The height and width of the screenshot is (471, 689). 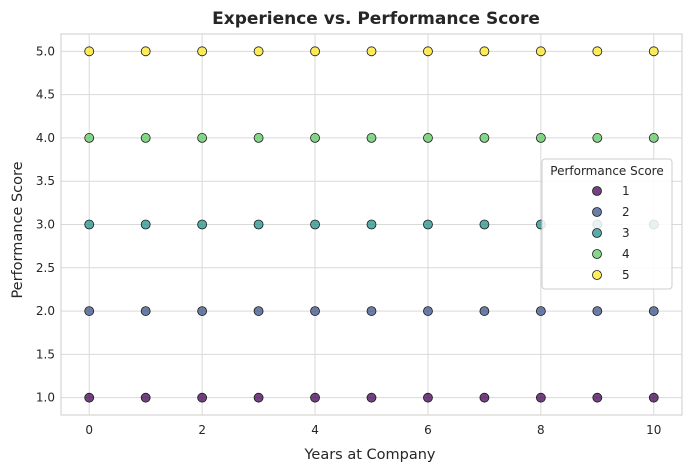 What do you see at coordinates (541, 430) in the screenshot?
I see `x-tick-label: 8` at bounding box center [541, 430].